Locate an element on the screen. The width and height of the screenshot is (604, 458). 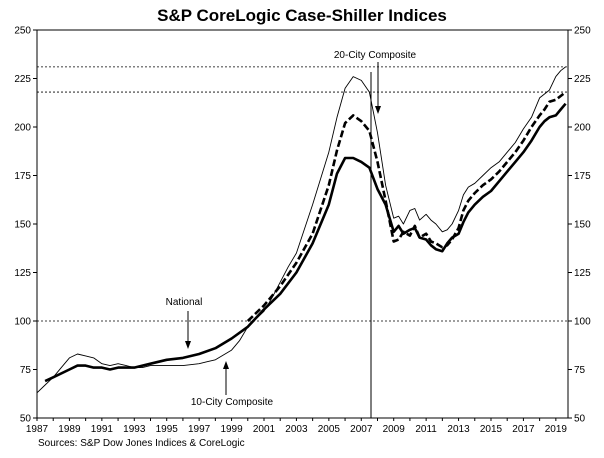
y-tick-label: 250 is located at coordinates (22, 31).